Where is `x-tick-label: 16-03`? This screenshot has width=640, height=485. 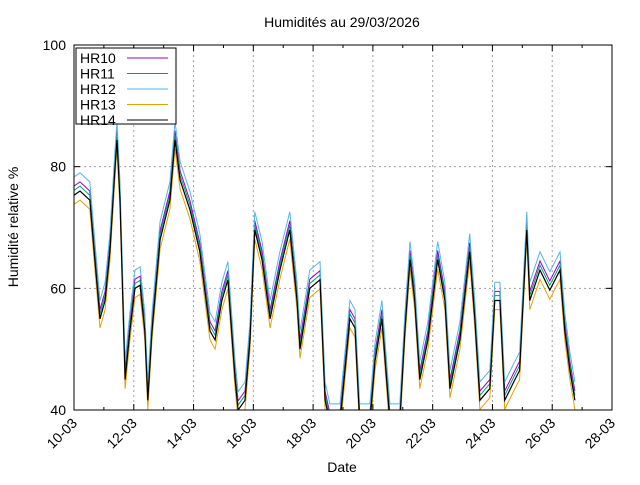 x-tick-label: 16-03 is located at coordinates (241, 433).